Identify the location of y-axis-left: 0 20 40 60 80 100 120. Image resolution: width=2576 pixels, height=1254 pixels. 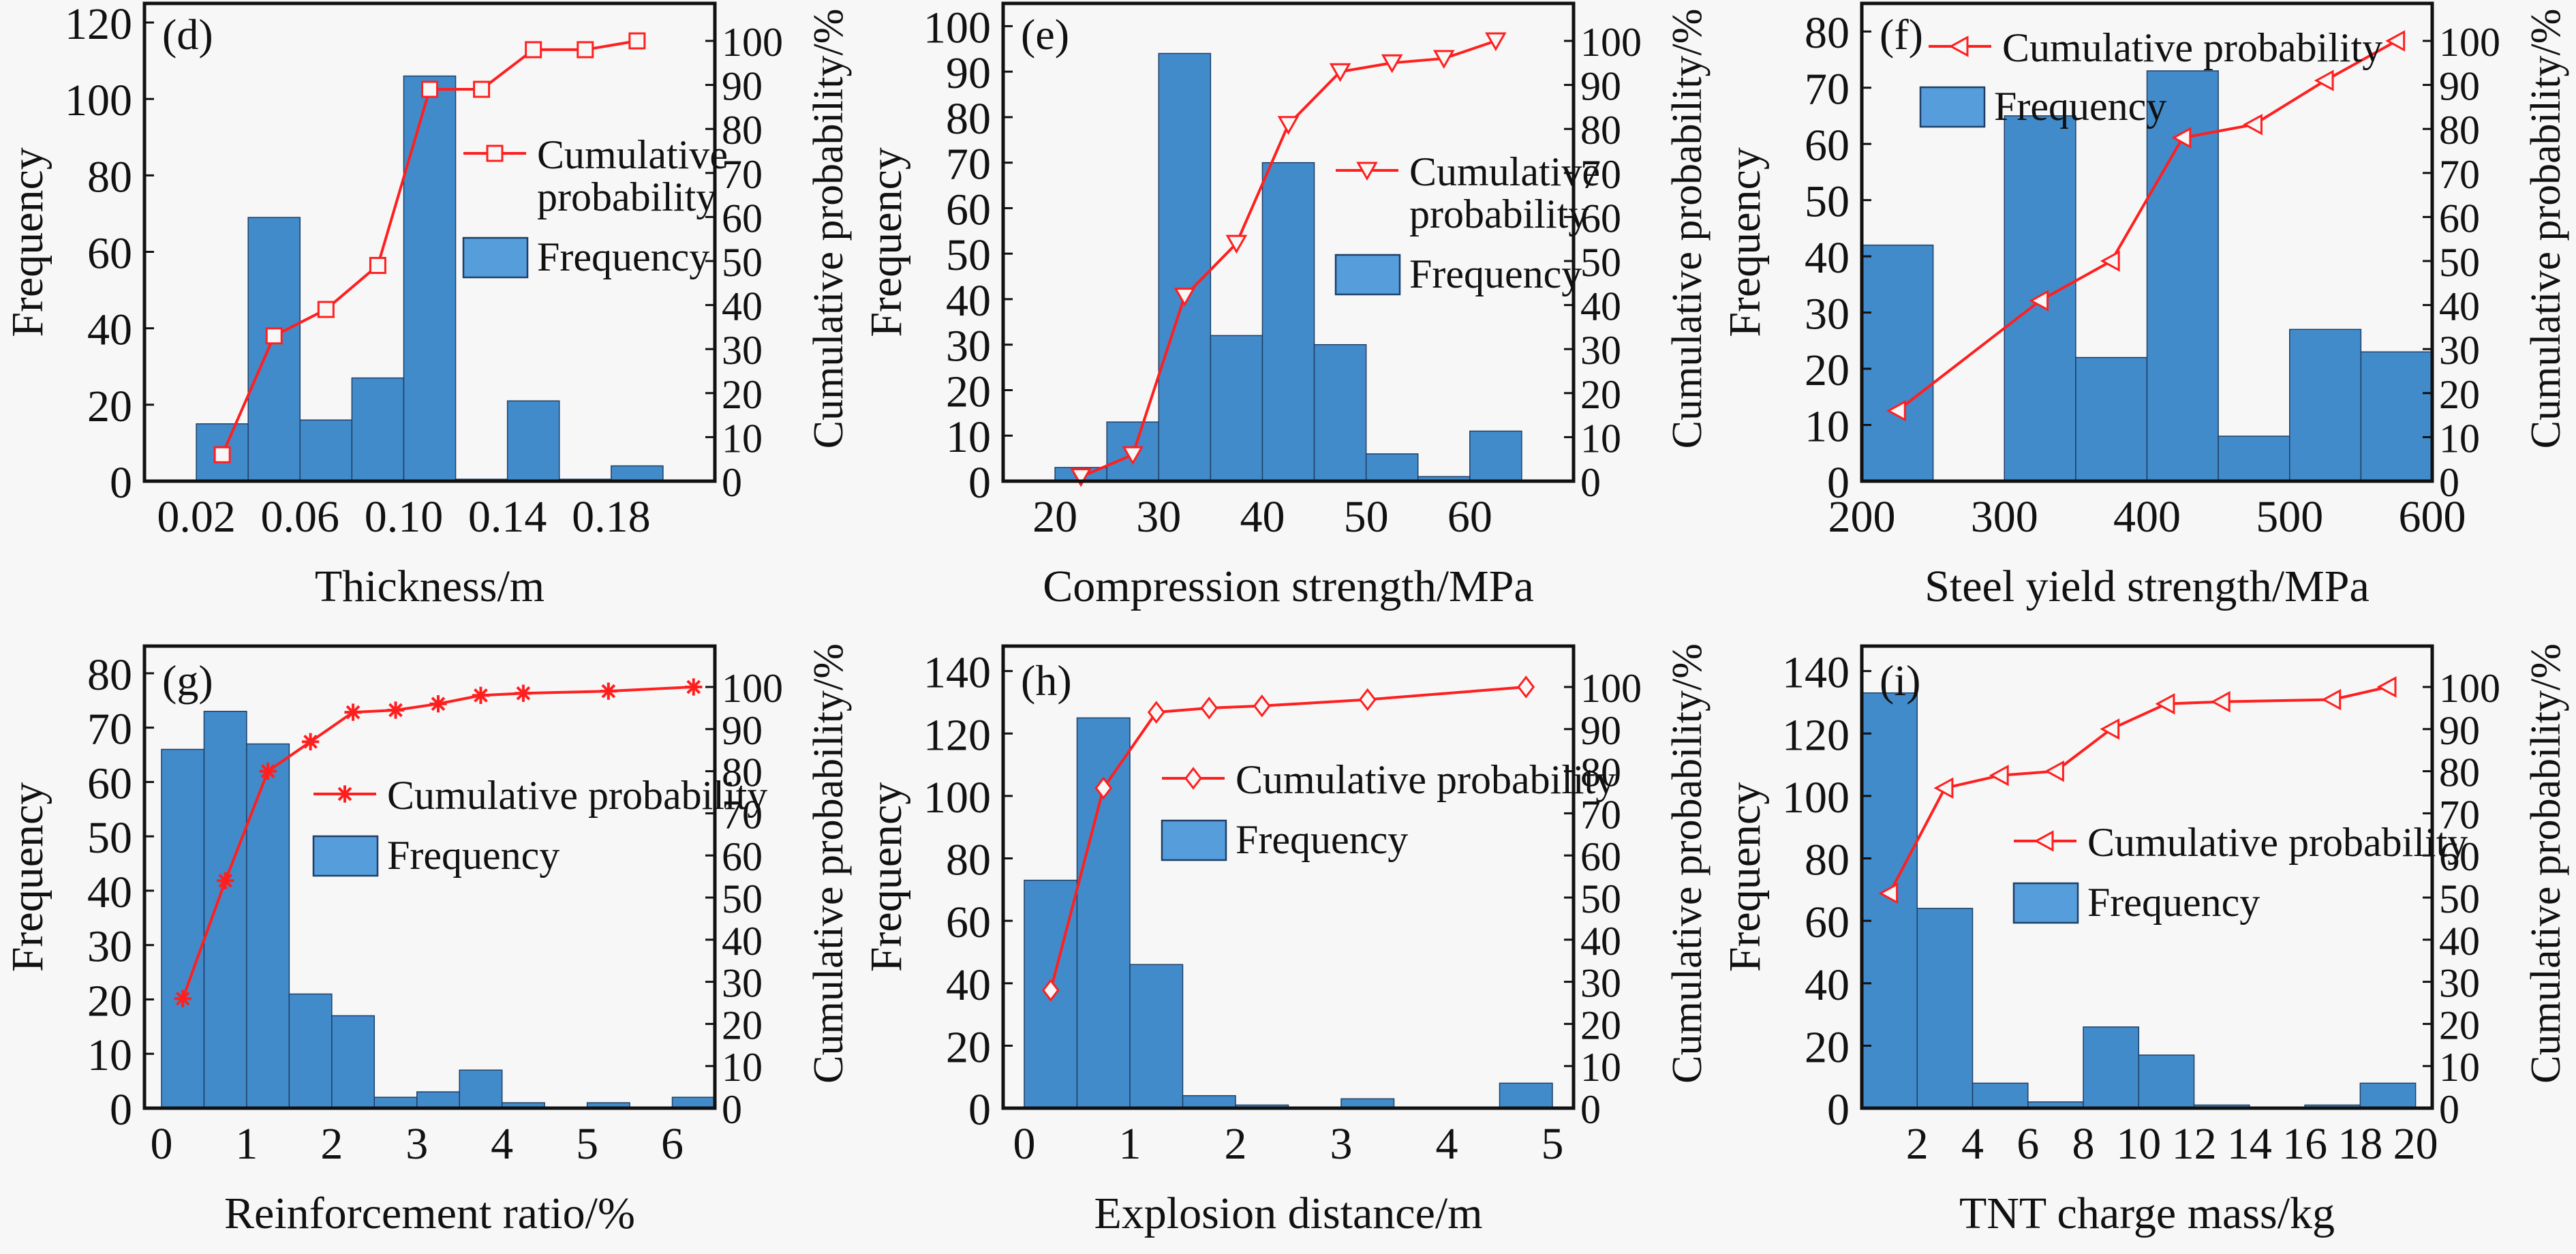
(109, 254).